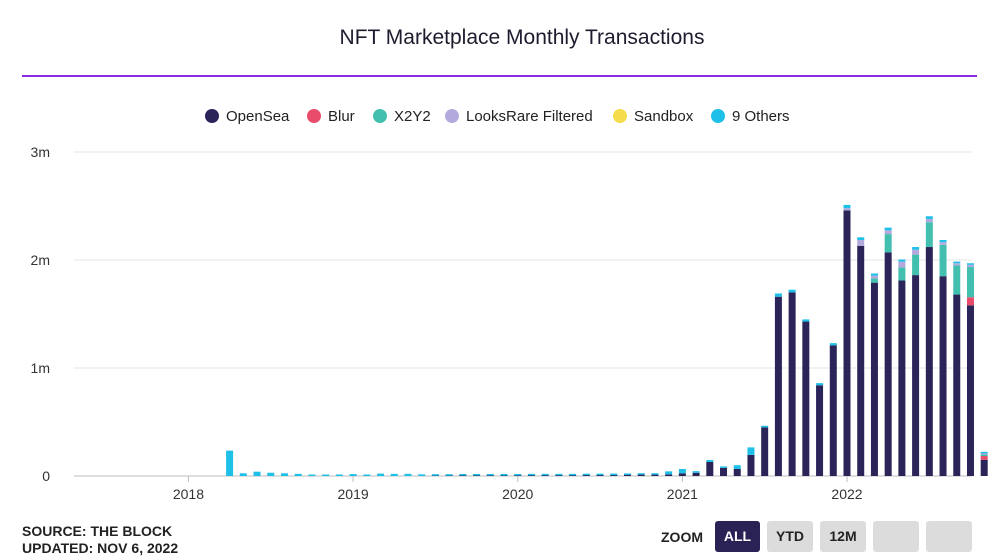  I want to click on zoom-all-button: ALL, so click(737, 536).